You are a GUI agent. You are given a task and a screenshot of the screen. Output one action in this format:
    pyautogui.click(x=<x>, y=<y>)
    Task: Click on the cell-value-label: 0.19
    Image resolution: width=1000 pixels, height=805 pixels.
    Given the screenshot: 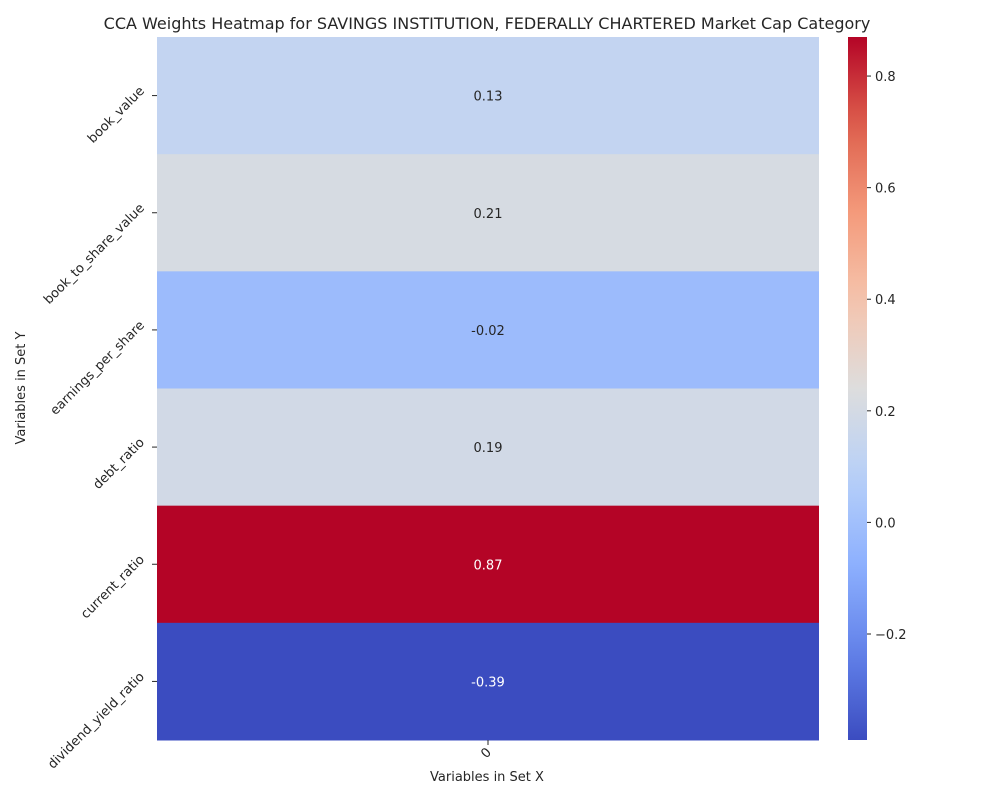 What is the action you would take?
    pyautogui.click(x=488, y=448)
    